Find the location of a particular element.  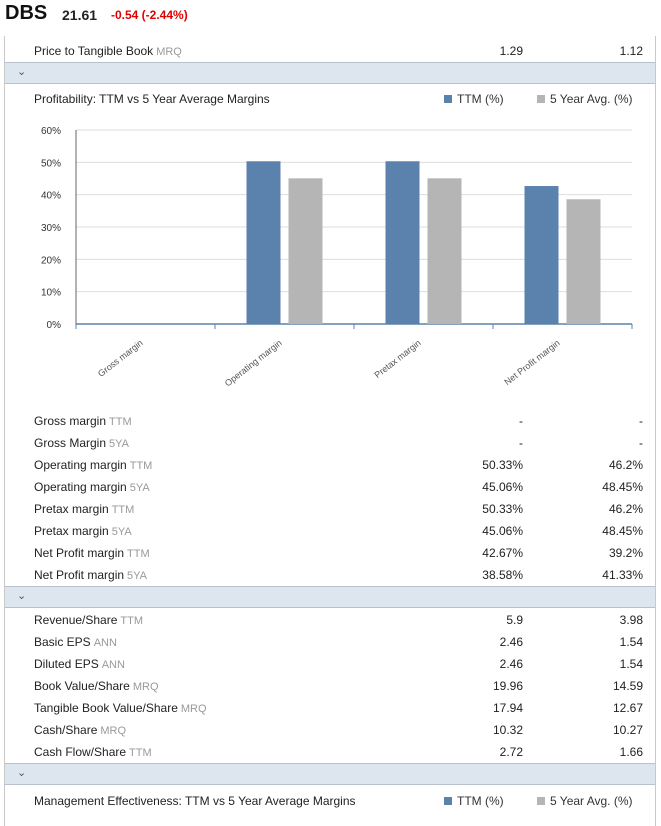

legend-ttm: TTM (%) is located at coordinates (474, 99).